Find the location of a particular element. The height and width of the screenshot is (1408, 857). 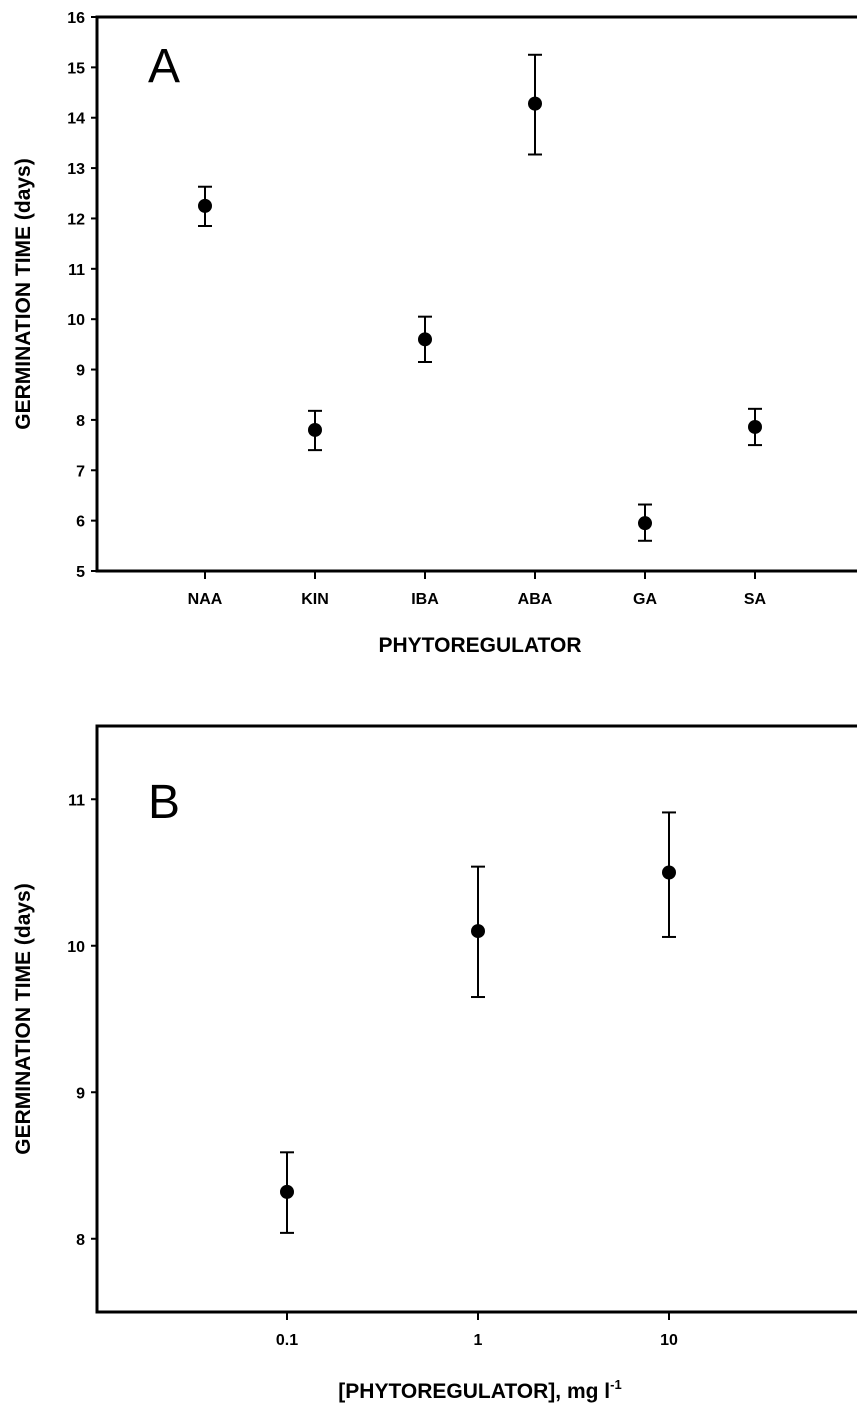

x-axis-title-text: PHYTOREGULATOR is located at coordinates (479, 645).